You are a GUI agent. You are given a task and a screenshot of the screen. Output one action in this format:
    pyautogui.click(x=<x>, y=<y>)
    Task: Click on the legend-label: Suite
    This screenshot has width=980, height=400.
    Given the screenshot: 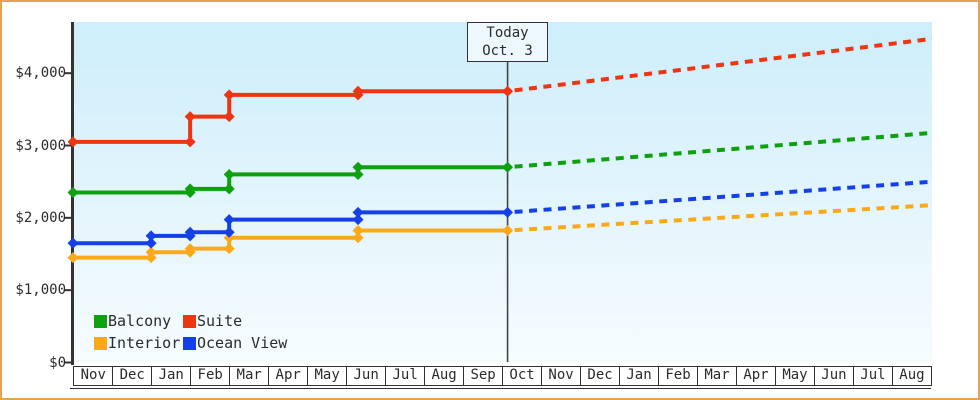 What is the action you would take?
    pyautogui.click(x=220, y=321)
    